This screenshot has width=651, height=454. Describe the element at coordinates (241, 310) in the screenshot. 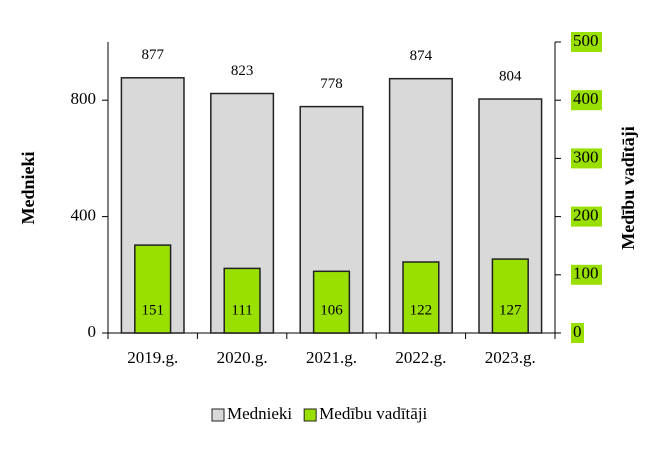

I see `data-label: 111` at that location.